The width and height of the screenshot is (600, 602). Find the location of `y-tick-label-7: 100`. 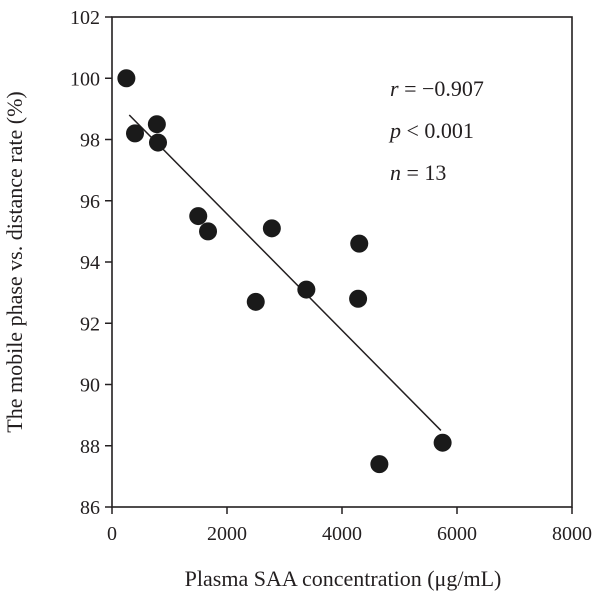

y-tick-label-7: 100 is located at coordinates (85, 79).